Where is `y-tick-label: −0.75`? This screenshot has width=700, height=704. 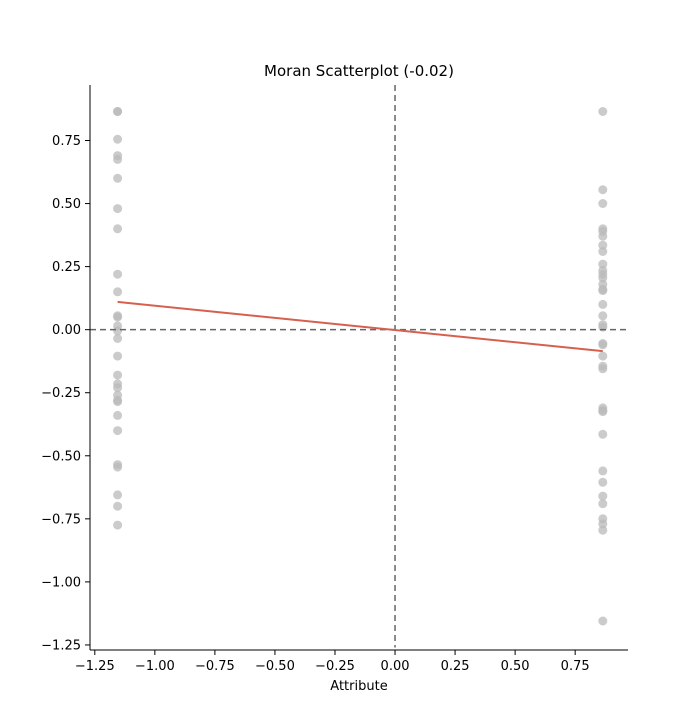
y-tick-label: −0.75 is located at coordinates (61, 519).